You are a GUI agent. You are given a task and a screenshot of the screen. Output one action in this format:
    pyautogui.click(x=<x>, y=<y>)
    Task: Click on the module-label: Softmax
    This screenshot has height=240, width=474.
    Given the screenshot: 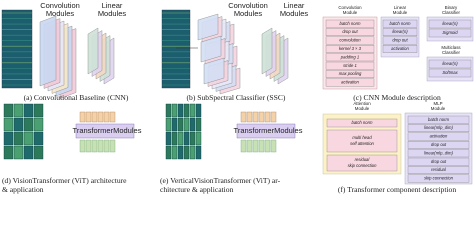 What is the action you would take?
    pyautogui.click(x=450, y=72)
    